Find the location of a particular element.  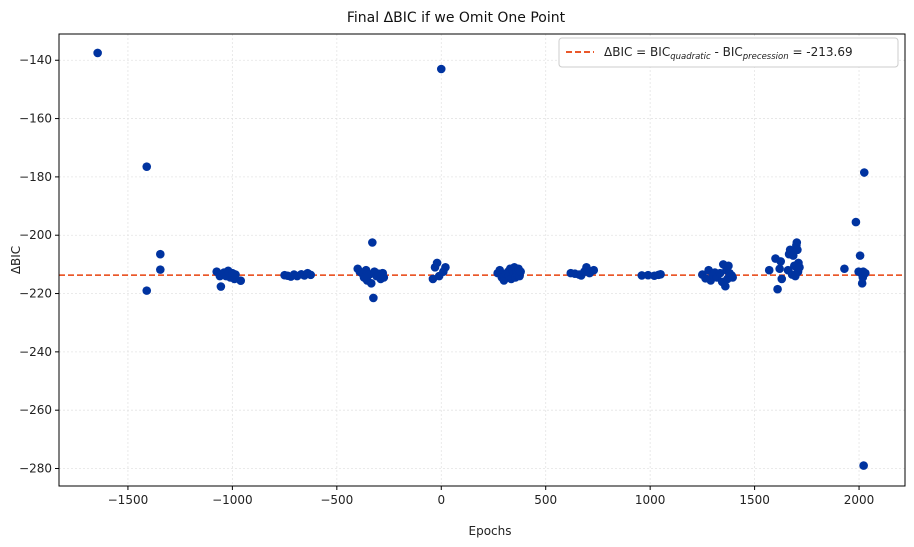

y-tick-label: −200 is located at coordinates (35, 235).